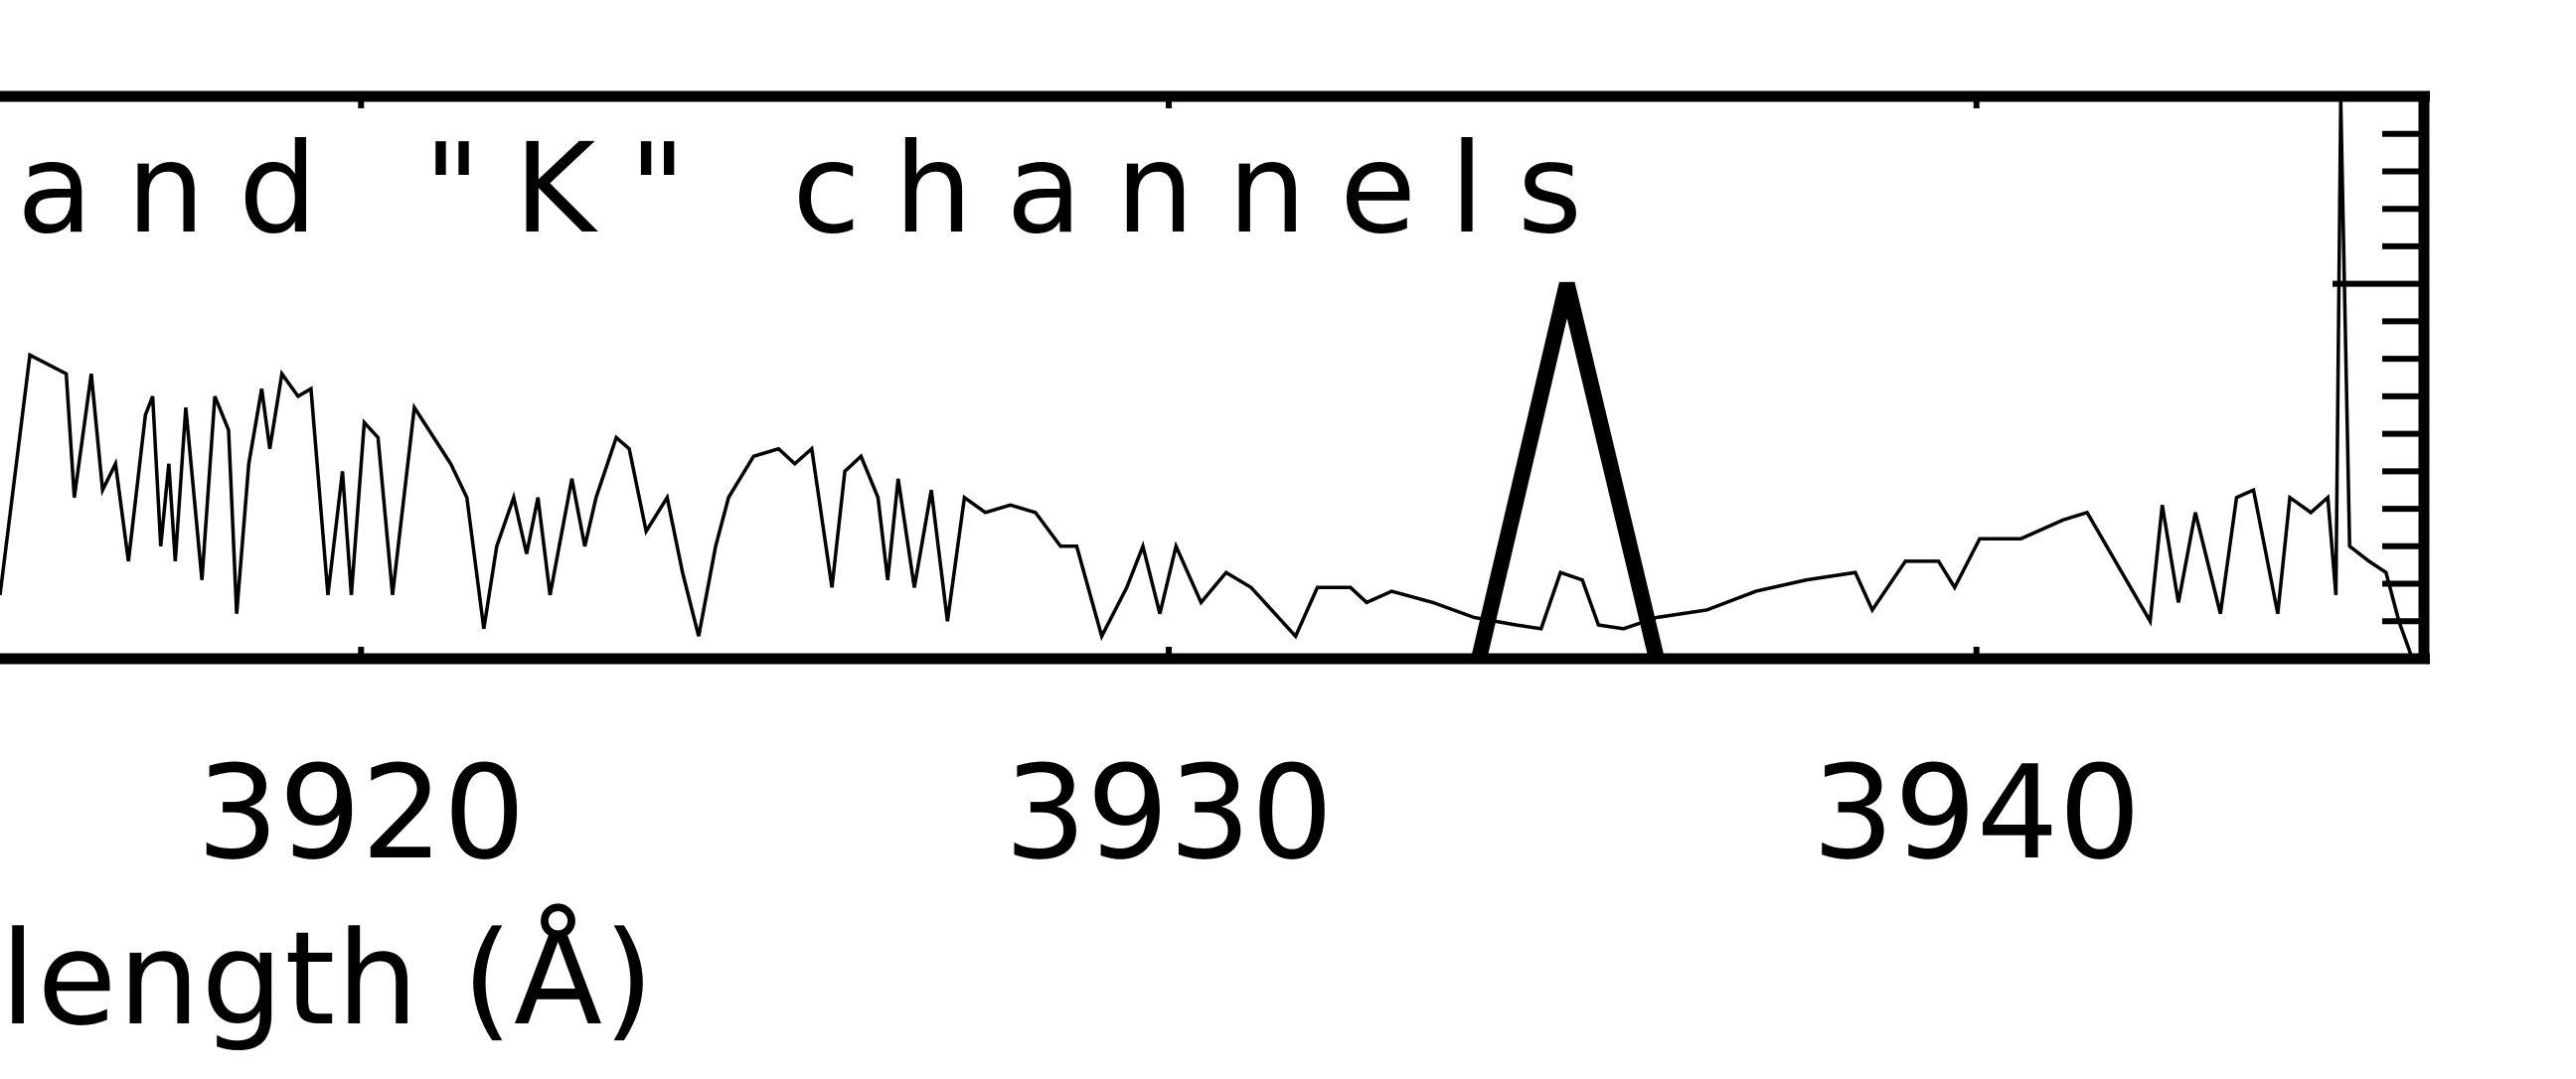  I want to click on x-tick-label: 3930, so click(1169, 812).